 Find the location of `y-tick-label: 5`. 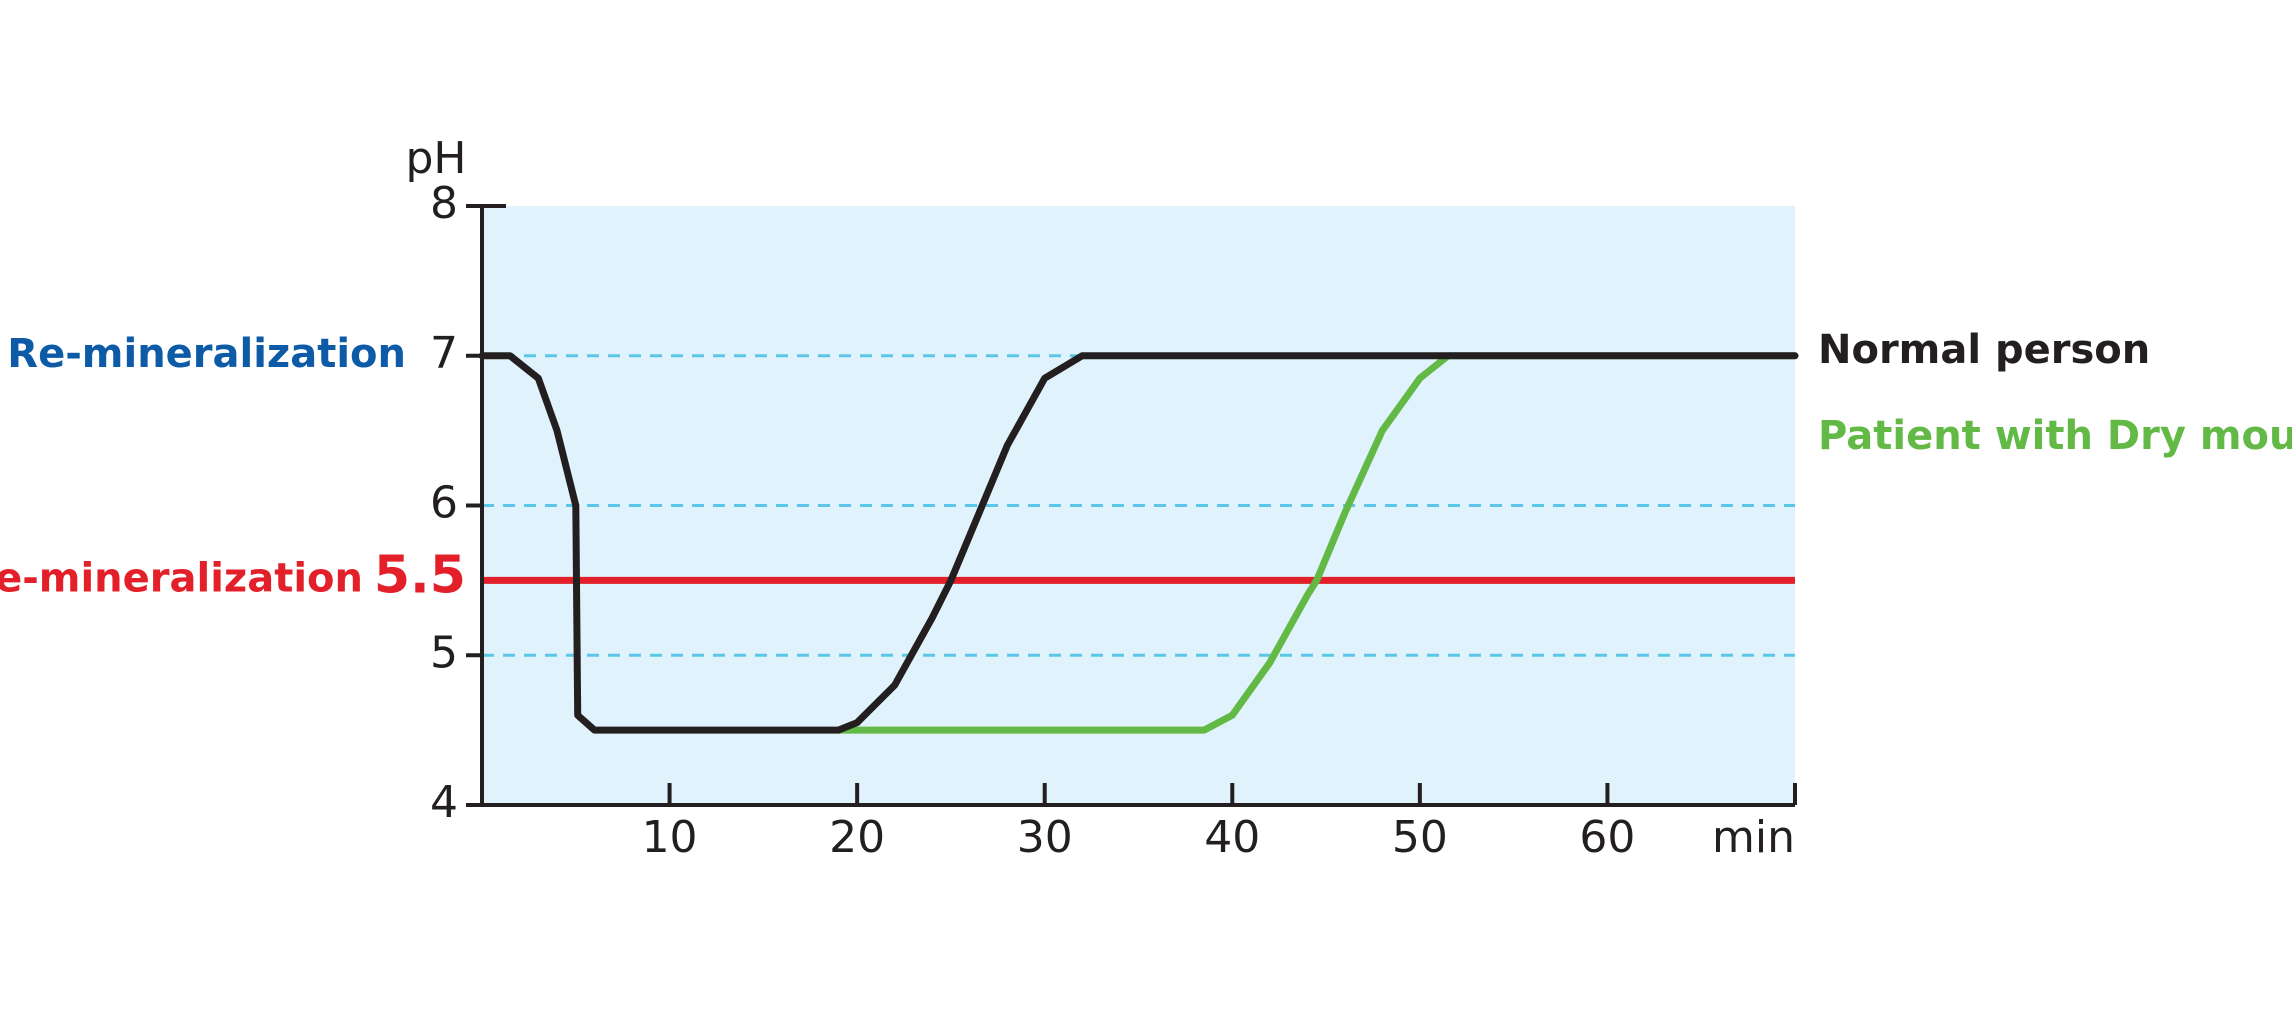

y-tick-label: 5 is located at coordinates (444, 652).